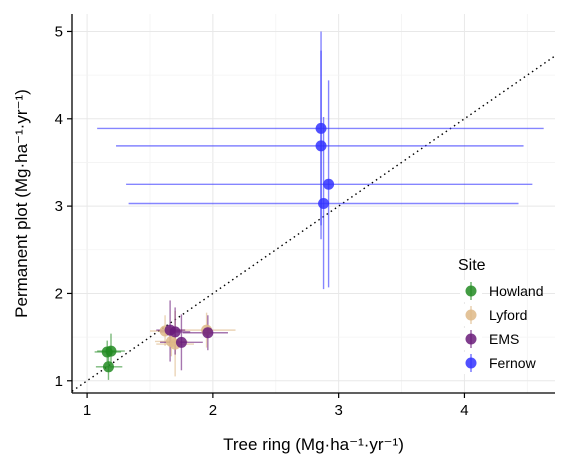 Image resolution: width=561 pixels, height=457 pixels. What do you see at coordinates (313, 444) in the screenshot?
I see `x-axis-title: Tree ring (Mg·ha⁻¹·yr⁻¹)` at bounding box center [313, 444].